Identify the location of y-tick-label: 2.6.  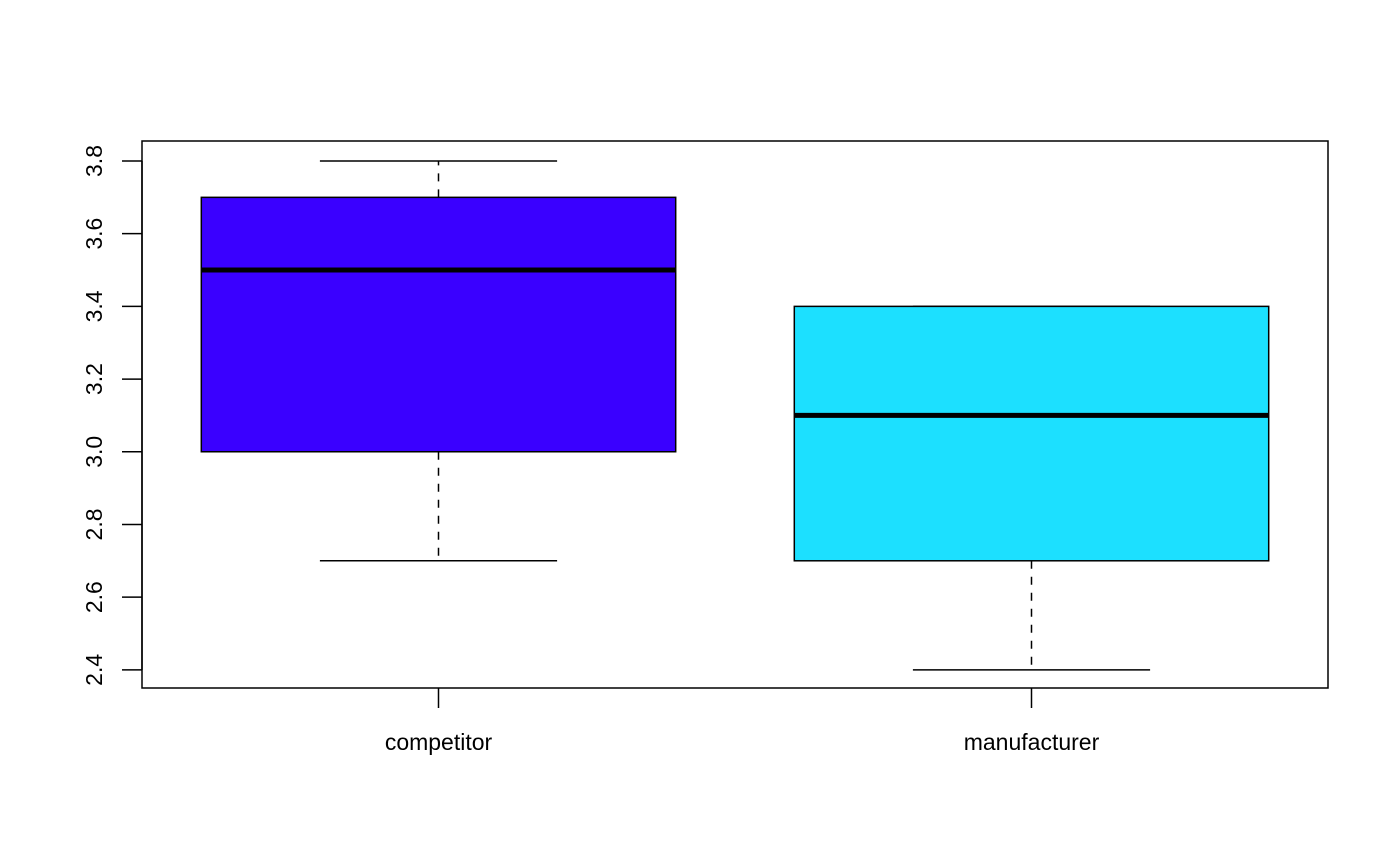
(94, 597).